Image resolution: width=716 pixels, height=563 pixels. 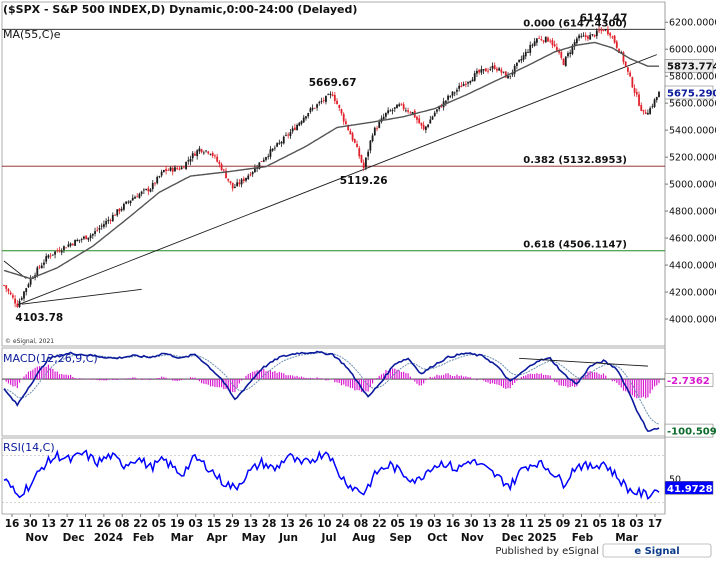 I want to click on time-tick-label: 24, so click(x=342, y=524).